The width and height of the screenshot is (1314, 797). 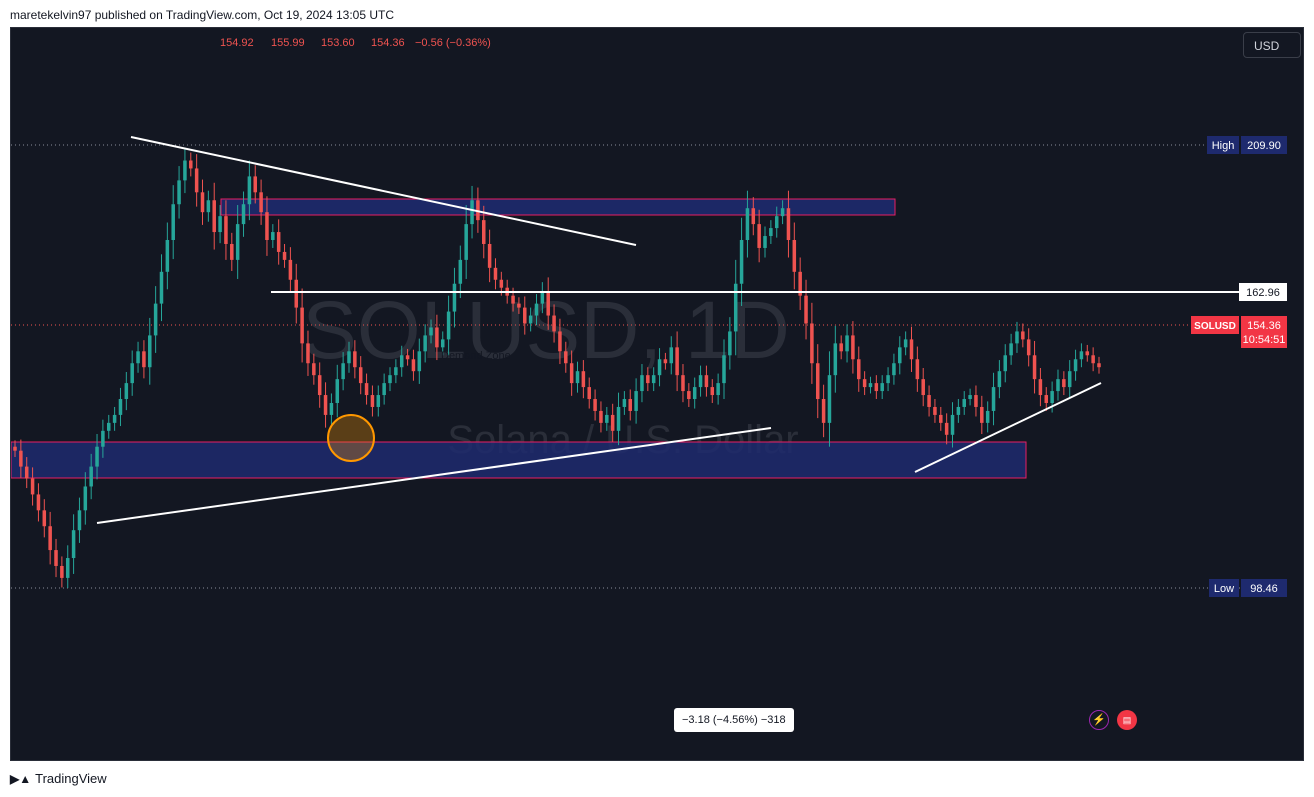 What do you see at coordinates (1224, 588) in the screenshot?
I see `low-tag-bg` at bounding box center [1224, 588].